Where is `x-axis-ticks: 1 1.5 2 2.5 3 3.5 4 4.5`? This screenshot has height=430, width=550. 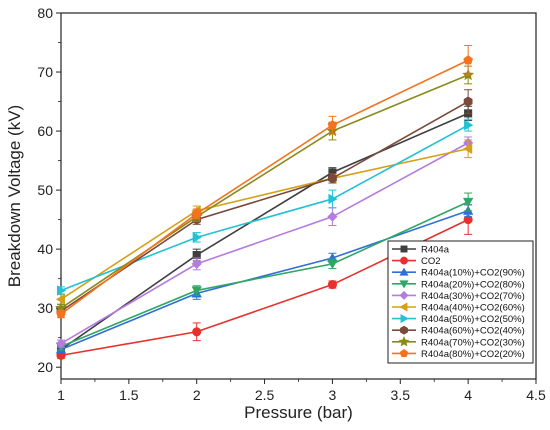 x-axis-ticks: 1 1.5 2 2.5 3 3.5 4 4.5 is located at coordinates (301, 391).